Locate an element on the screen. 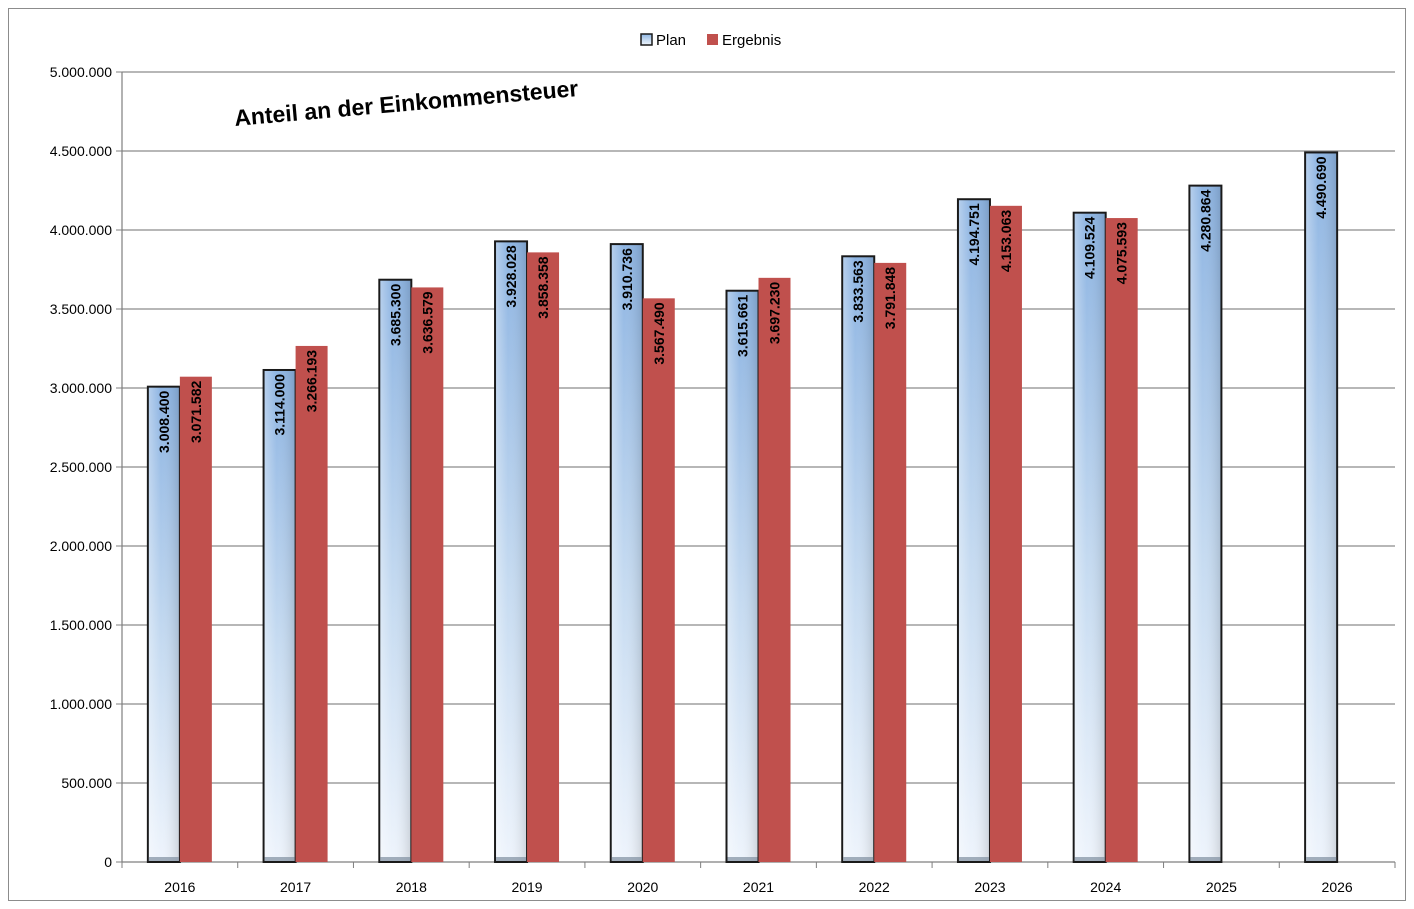 The height and width of the screenshot is (909, 1414). y-tick-label: 4.000.000 is located at coordinates (81, 230).